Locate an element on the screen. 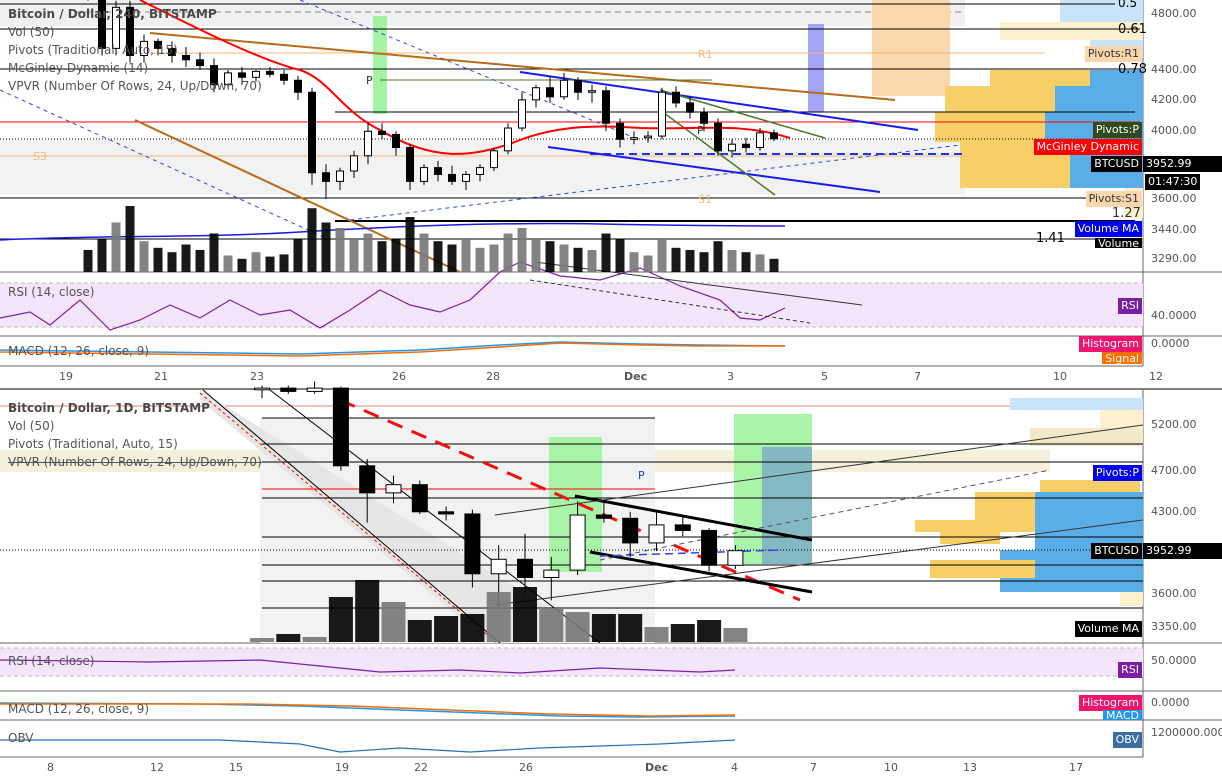 This screenshot has width=1222, height=779. study-mcginley: McGinley Dynamic (14) is located at coordinates (78, 68).